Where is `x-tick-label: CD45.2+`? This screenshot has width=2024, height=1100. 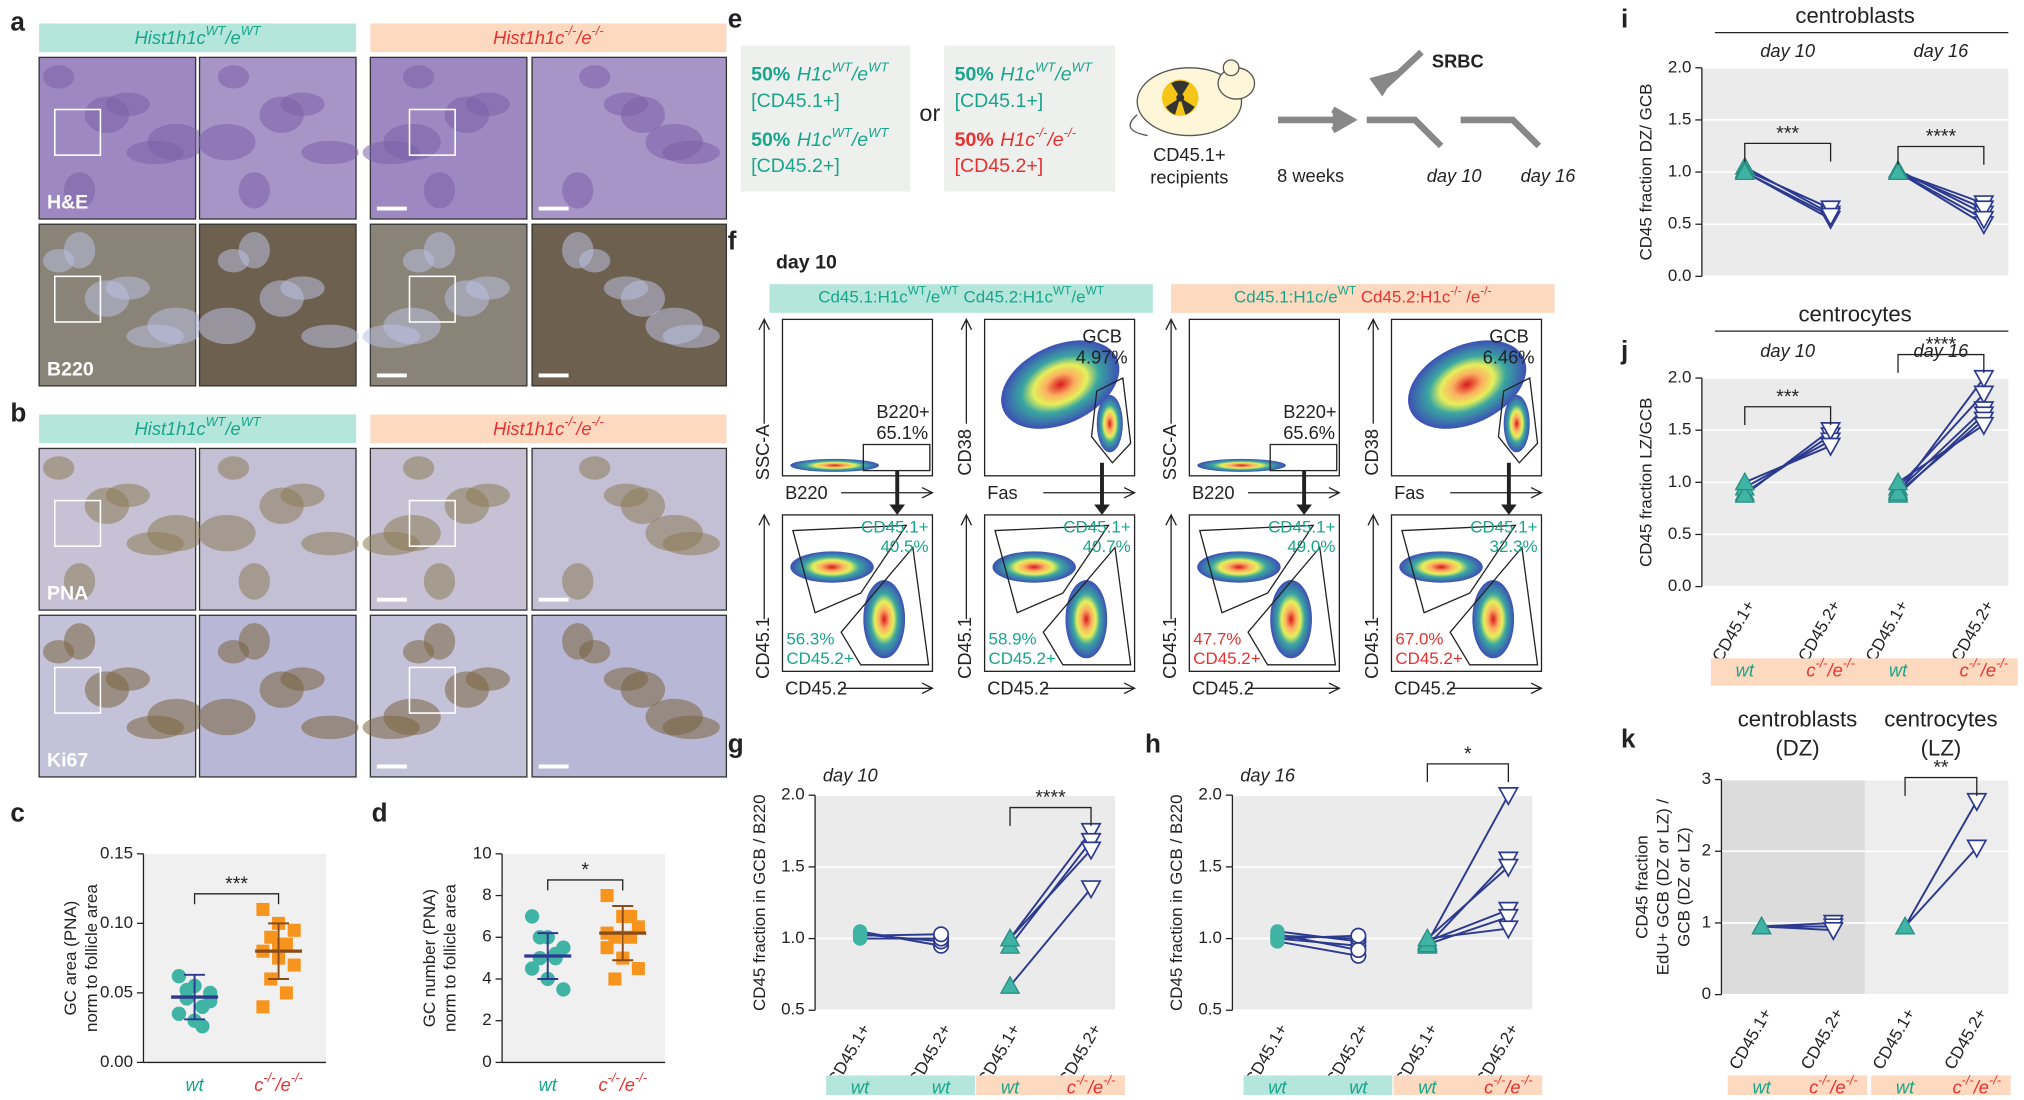 x-tick-label: CD45.2+ is located at coordinates (1966, 1039).